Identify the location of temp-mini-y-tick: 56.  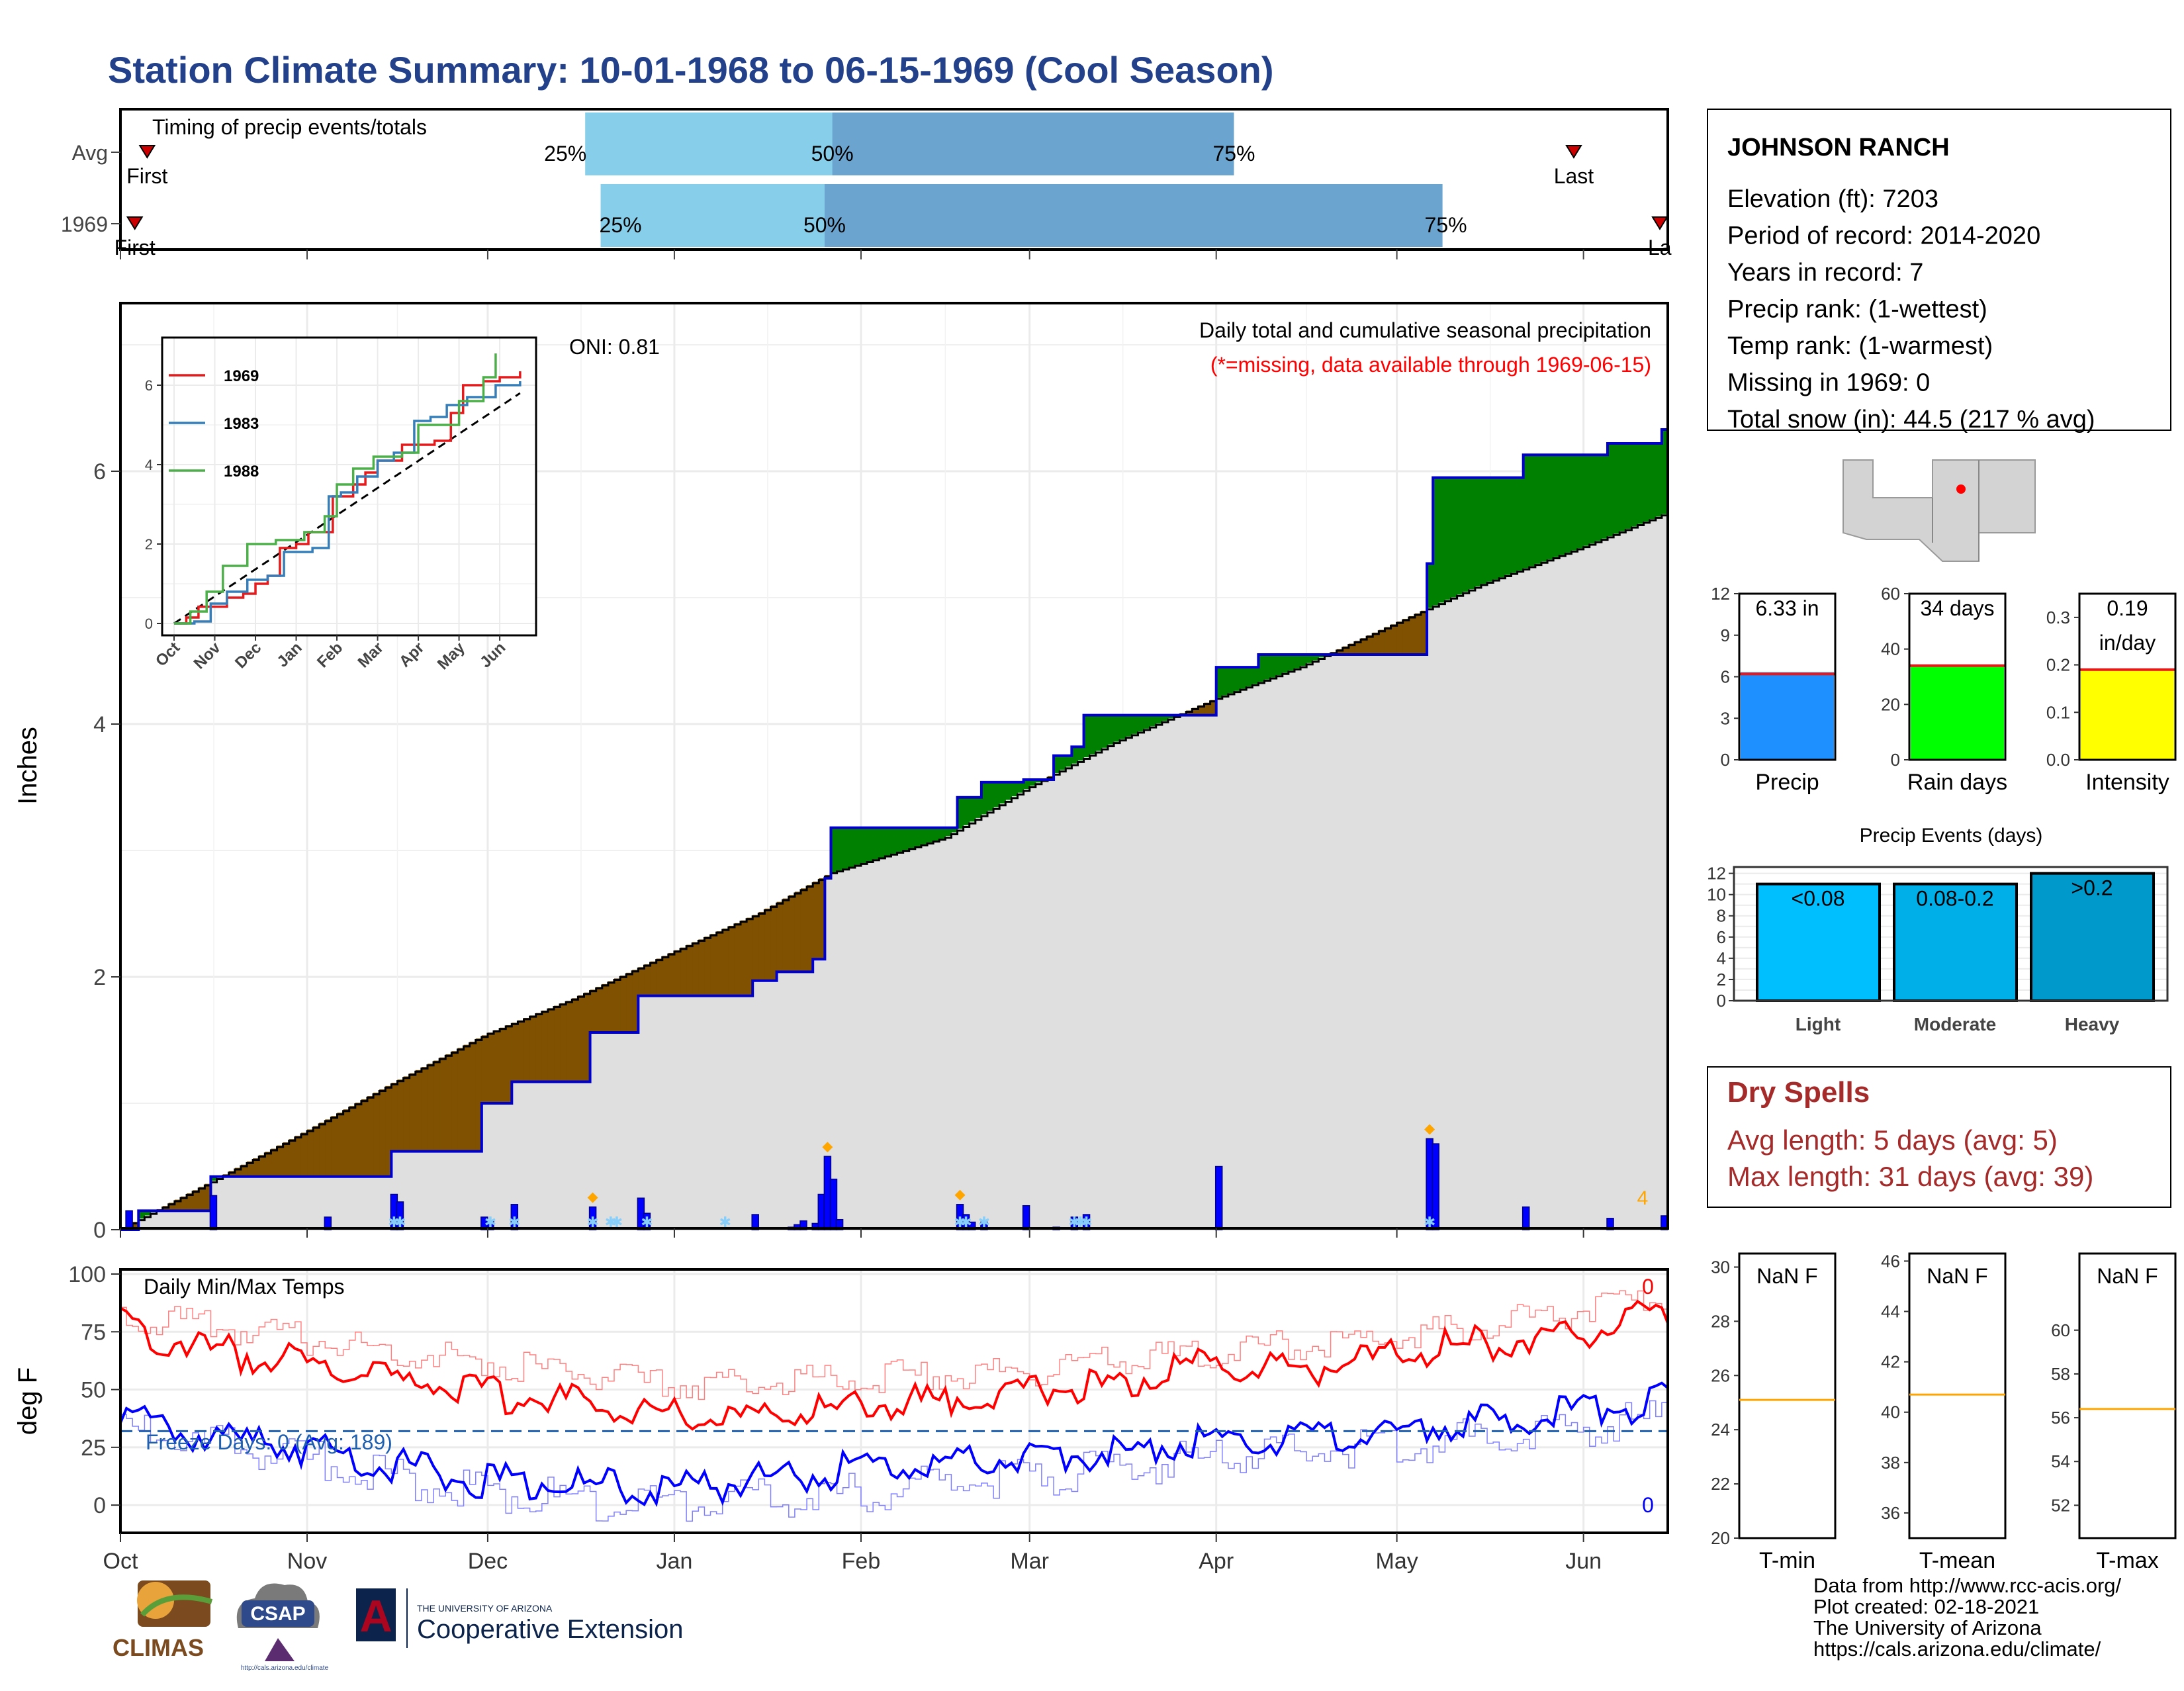
(2060, 1418).